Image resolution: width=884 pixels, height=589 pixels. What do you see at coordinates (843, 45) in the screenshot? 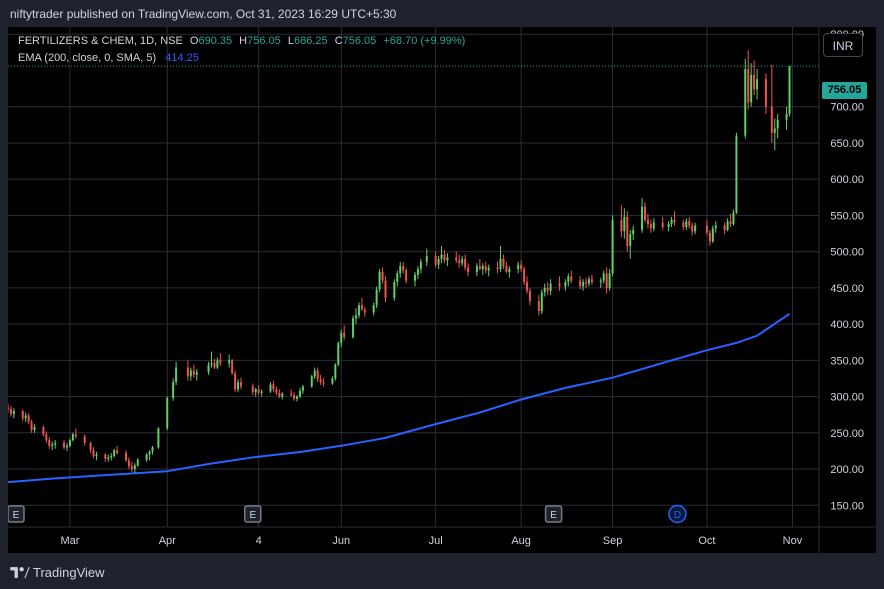
I see `currency-button: INR` at bounding box center [843, 45].